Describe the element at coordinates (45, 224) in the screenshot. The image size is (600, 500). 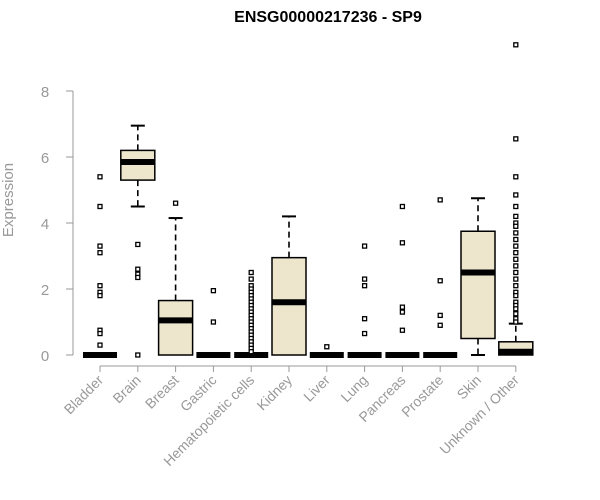
I see `y-tick-label: 4` at that location.